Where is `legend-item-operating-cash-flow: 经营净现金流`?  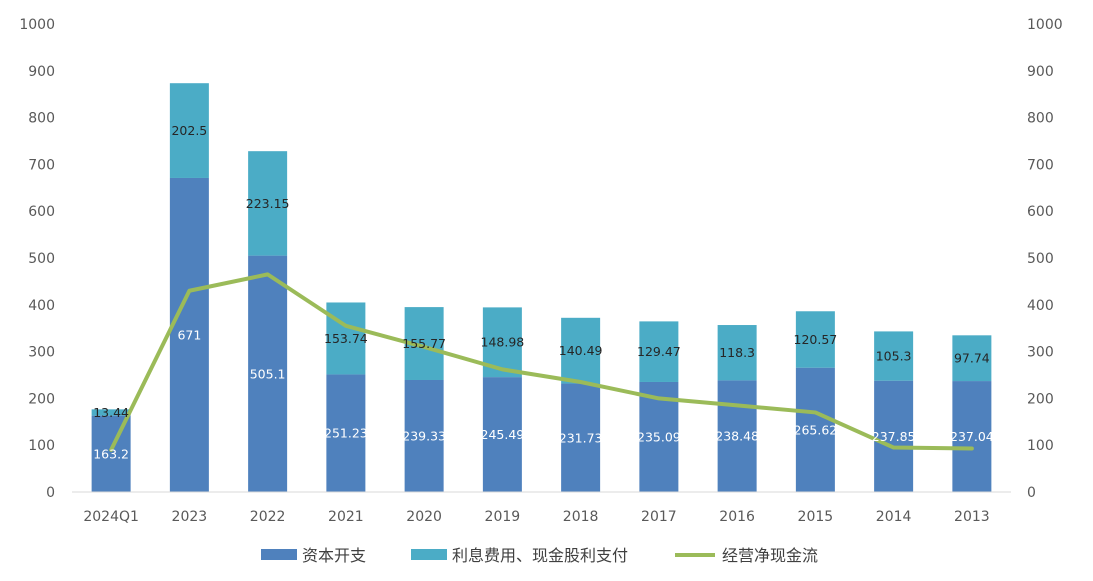 legend-item-operating-cash-flow: 经营净现金流 is located at coordinates (746, 555).